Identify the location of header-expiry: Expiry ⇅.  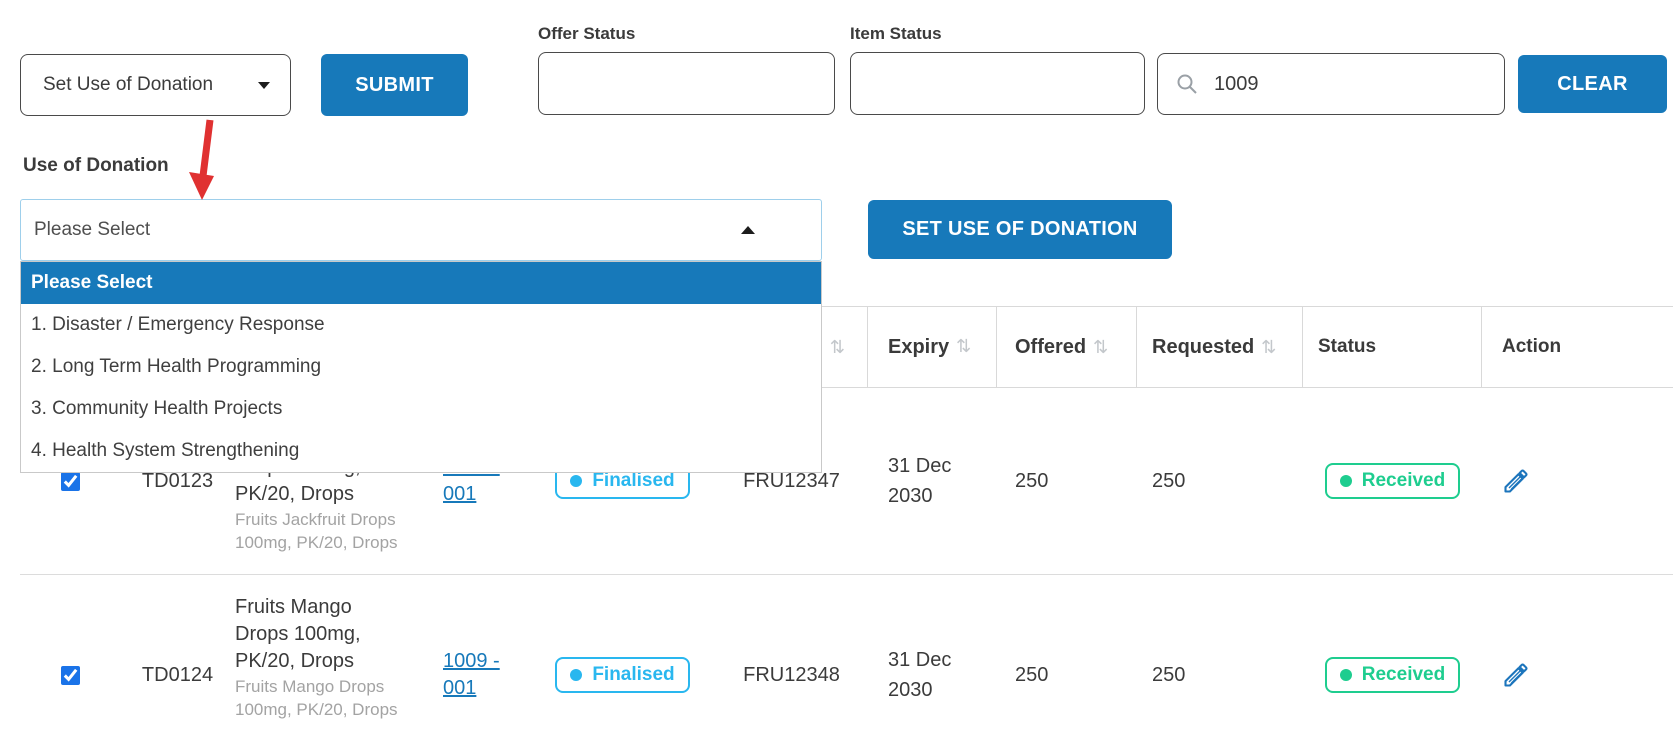
(932, 347).